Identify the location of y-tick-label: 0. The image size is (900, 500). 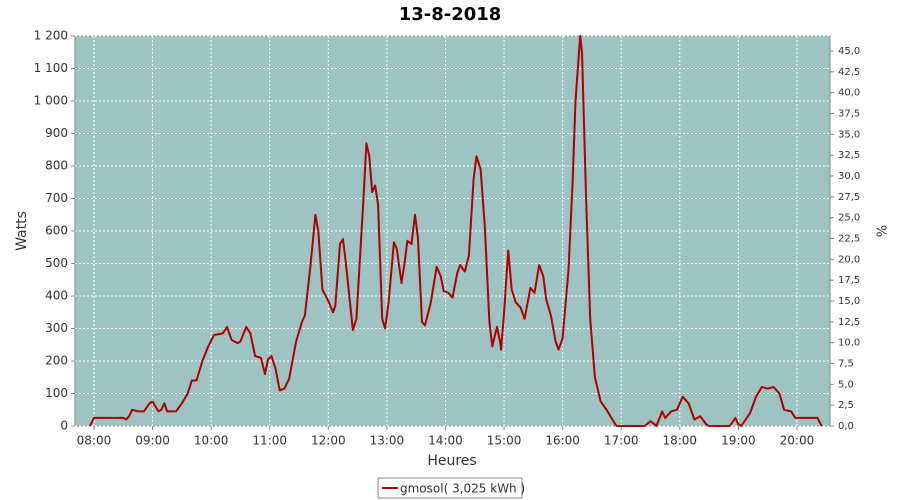
(64, 426).